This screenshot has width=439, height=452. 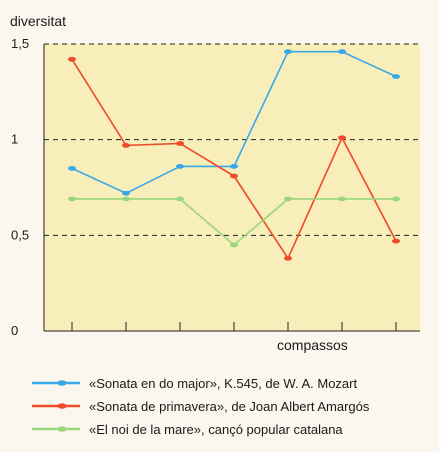 I want to click on y-tick-label: 1, so click(x=14, y=139).